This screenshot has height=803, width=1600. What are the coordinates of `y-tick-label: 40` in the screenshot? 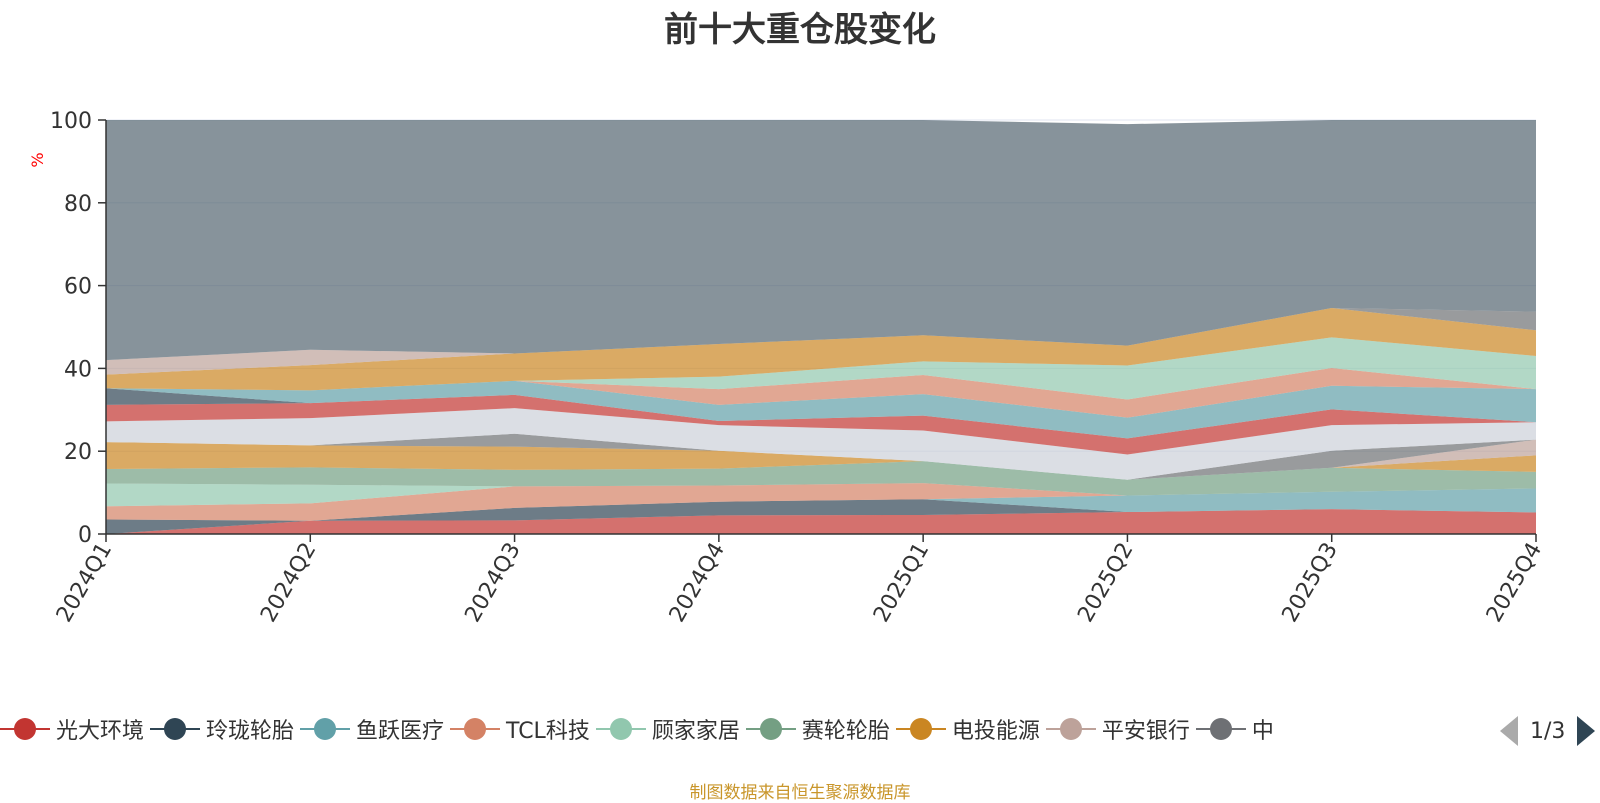 It's located at (78, 369).